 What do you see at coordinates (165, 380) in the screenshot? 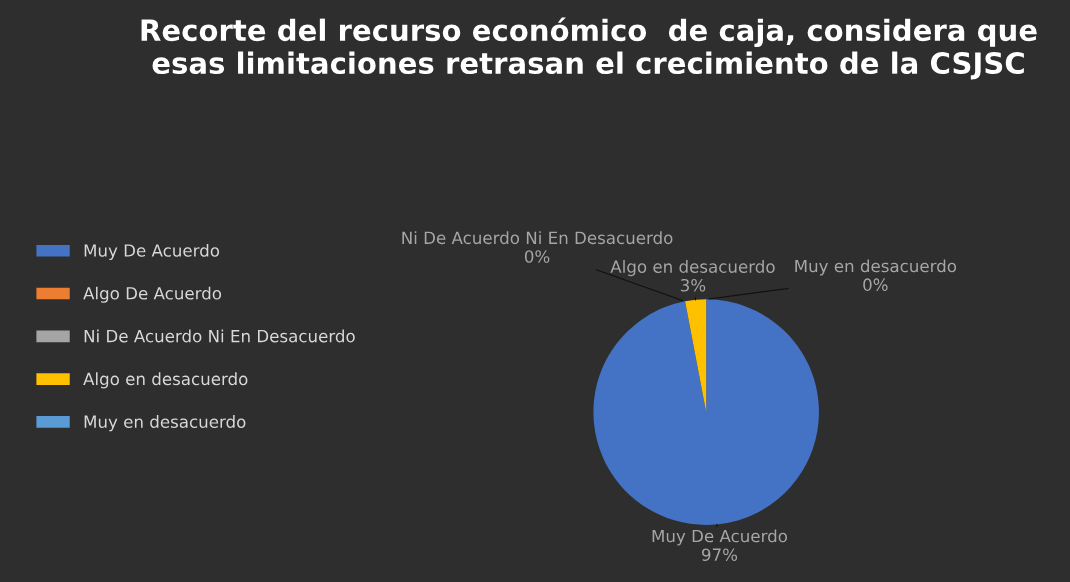
I see `legend-label: Algo en desacuerdo` at bounding box center [165, 380].